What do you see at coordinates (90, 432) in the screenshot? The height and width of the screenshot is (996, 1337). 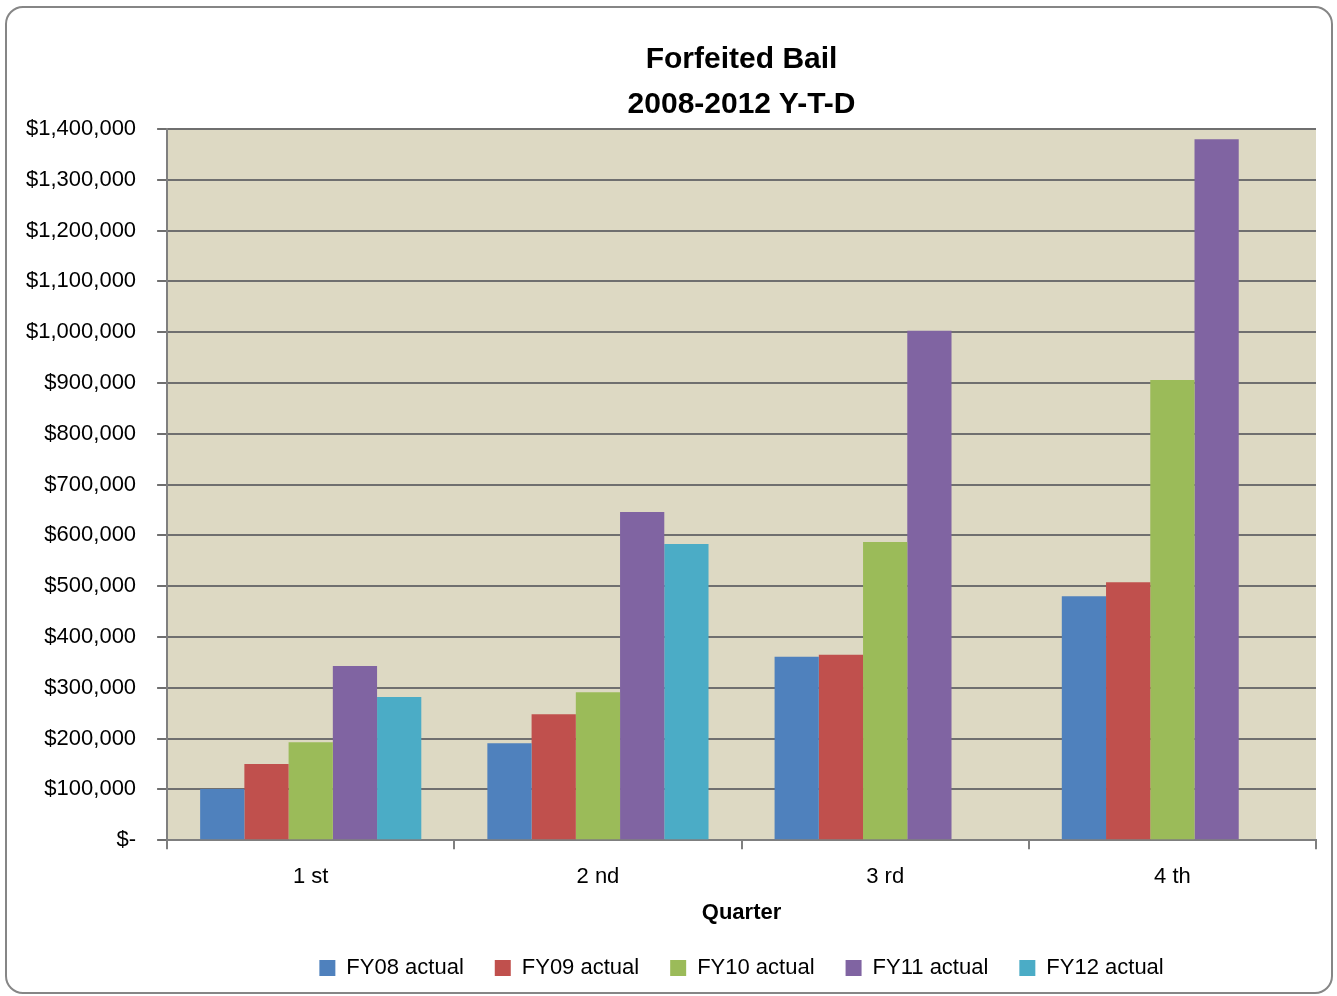 I see `y-tick-label: $800,000` at bounding box center [90, 432].